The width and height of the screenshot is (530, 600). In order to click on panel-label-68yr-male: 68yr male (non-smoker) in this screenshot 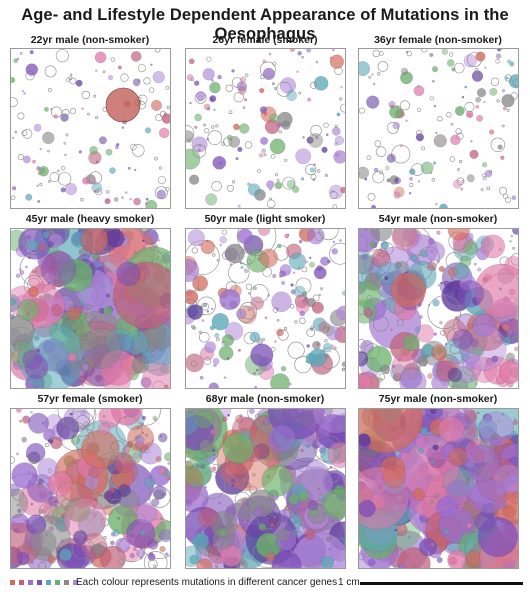, I will do `click(265, 399)`.